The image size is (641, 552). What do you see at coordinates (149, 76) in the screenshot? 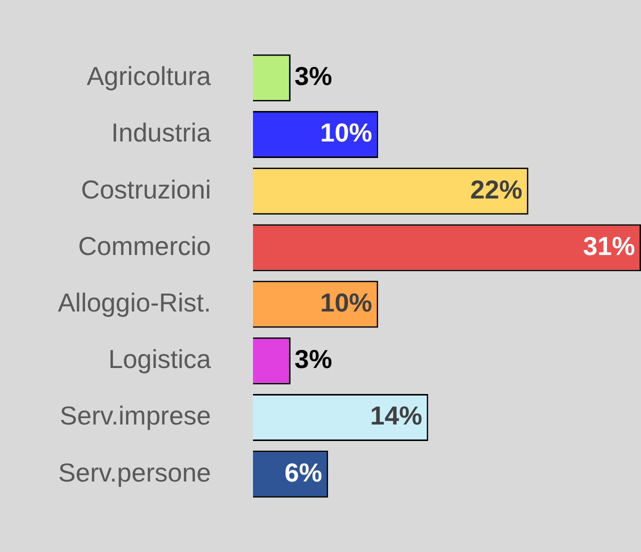
I see `y-tick-label: Agricoltura` at bounding box center [149, 76].